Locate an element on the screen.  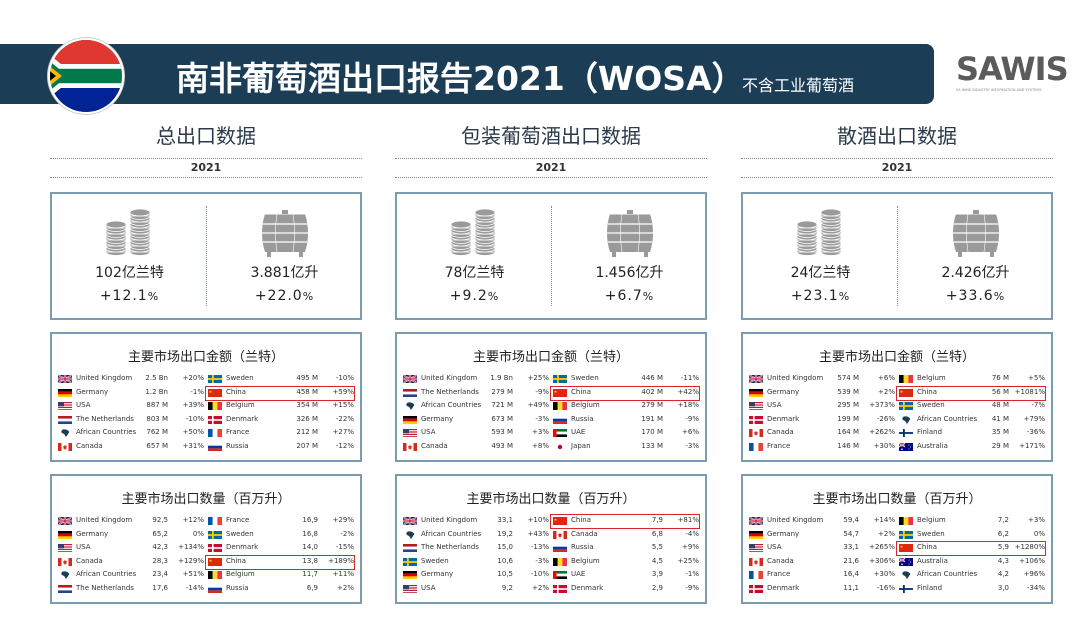
volume-summary: 3.881亿升 +22.0% is located at coordinates (284, 256).